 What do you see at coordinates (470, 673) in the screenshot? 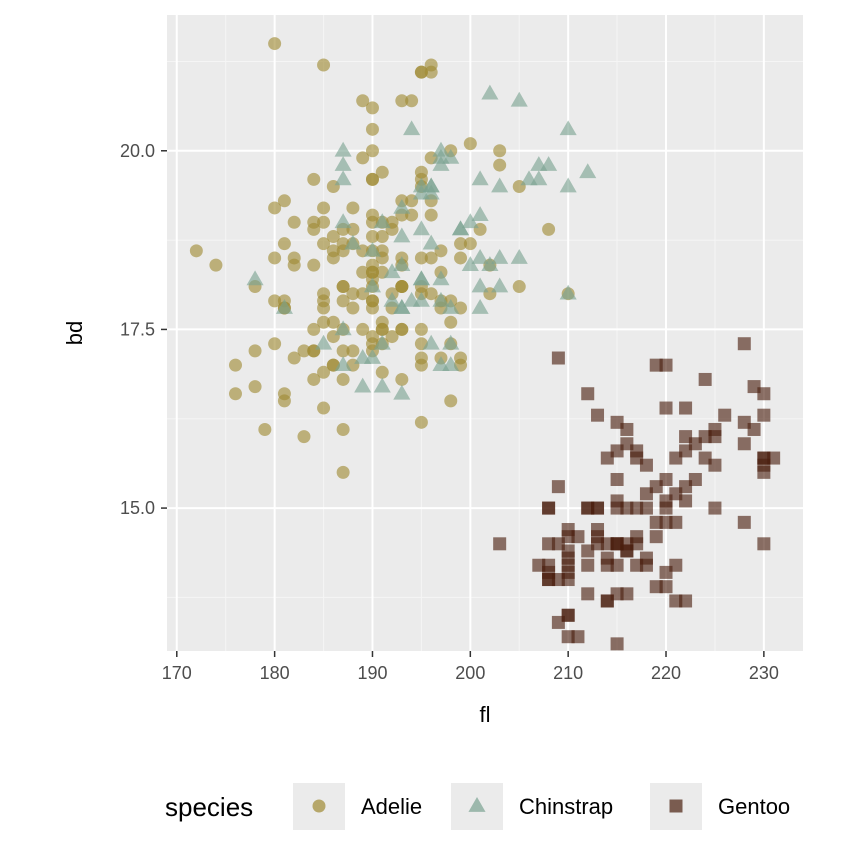
I see `x-tick-label: 200` at bounding box center [470, 673].